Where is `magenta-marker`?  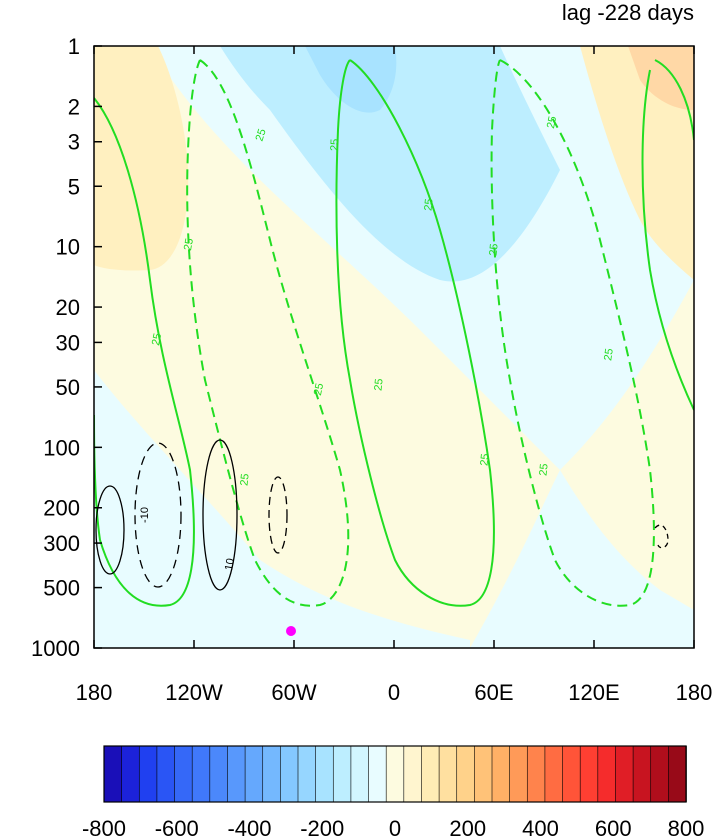
magenta-marker is located at coordinates (291, 631).